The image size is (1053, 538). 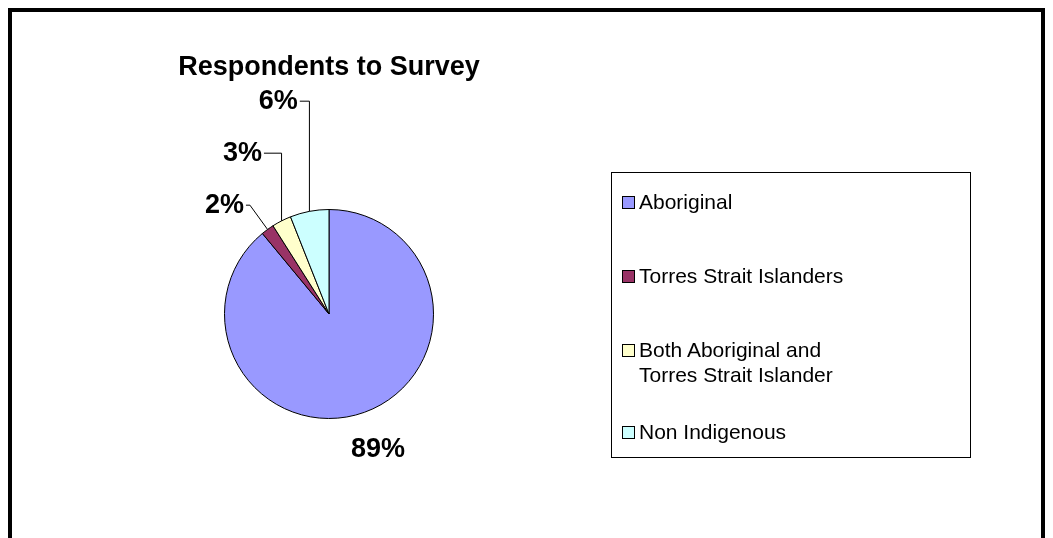 What do you see at coordinates (224, 203) in the screenshot?
I see `data-label: 2%` at bounding box center [224, 203].